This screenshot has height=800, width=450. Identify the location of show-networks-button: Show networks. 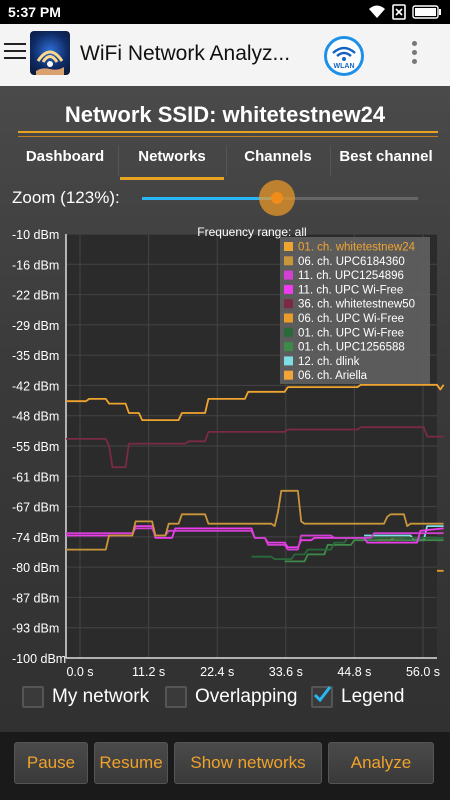
(248, 763).